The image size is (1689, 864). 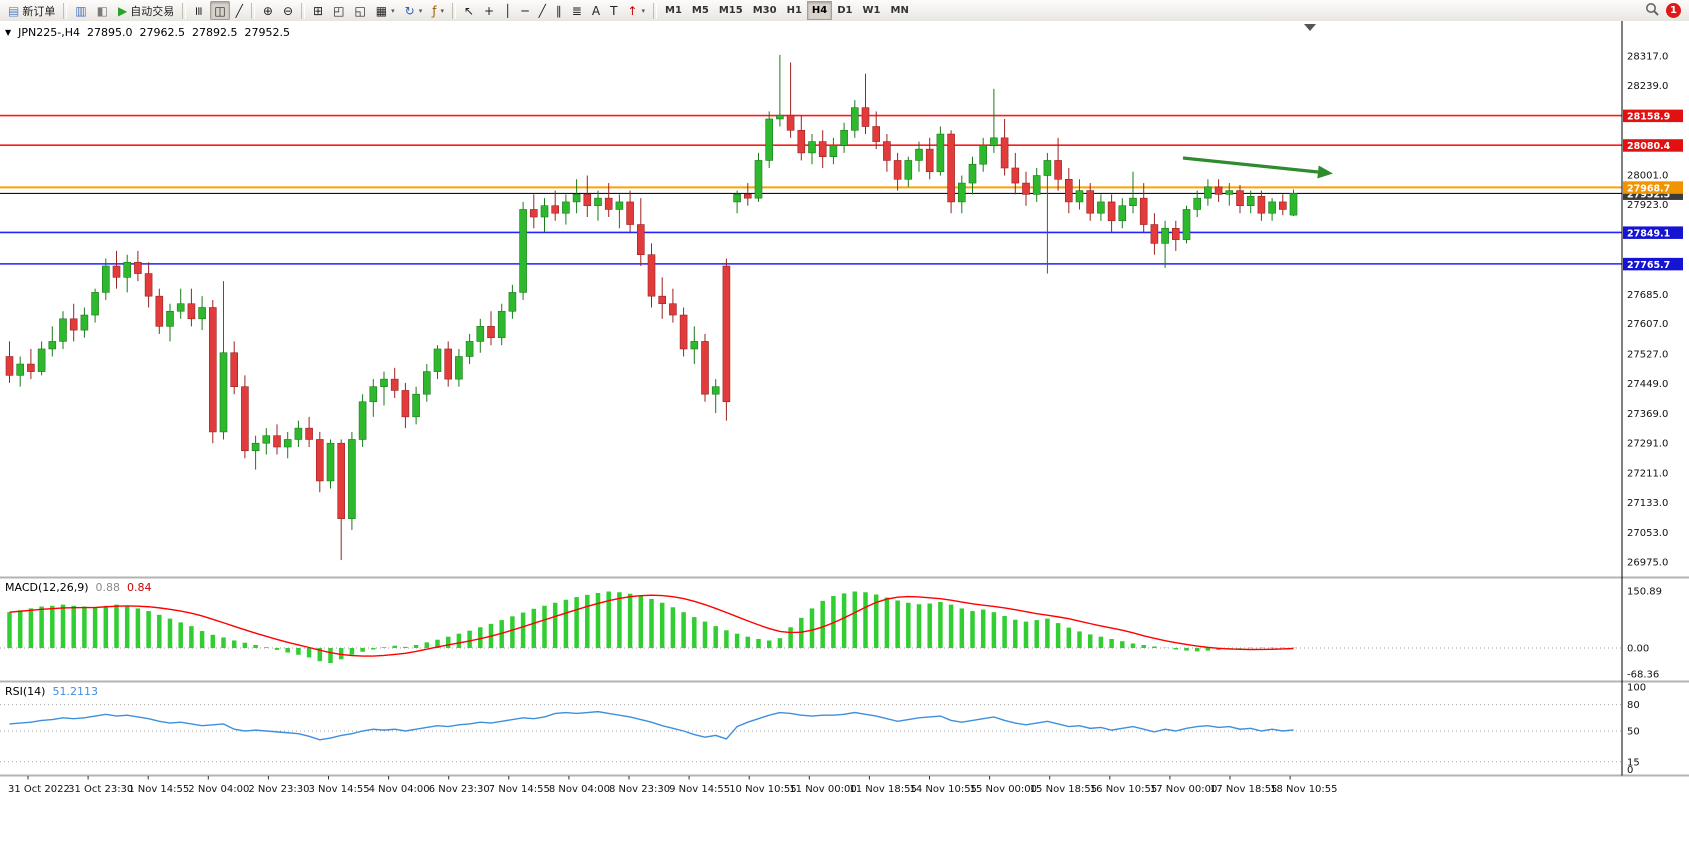 What do you see at coordinates (636, 10) in the screenshot?
I see `arrows-button: ↑ ▾` at bounding box center [636, 10].